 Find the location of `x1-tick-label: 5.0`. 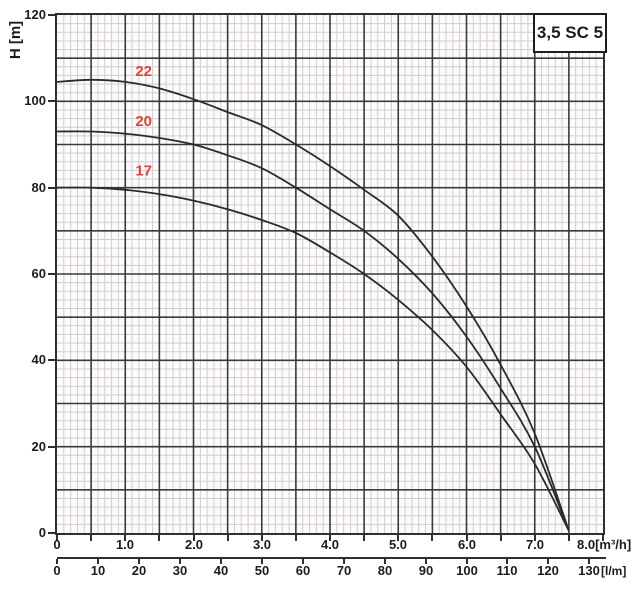

x1-tick-label: 5.0 is located at coordinates (398, 544).